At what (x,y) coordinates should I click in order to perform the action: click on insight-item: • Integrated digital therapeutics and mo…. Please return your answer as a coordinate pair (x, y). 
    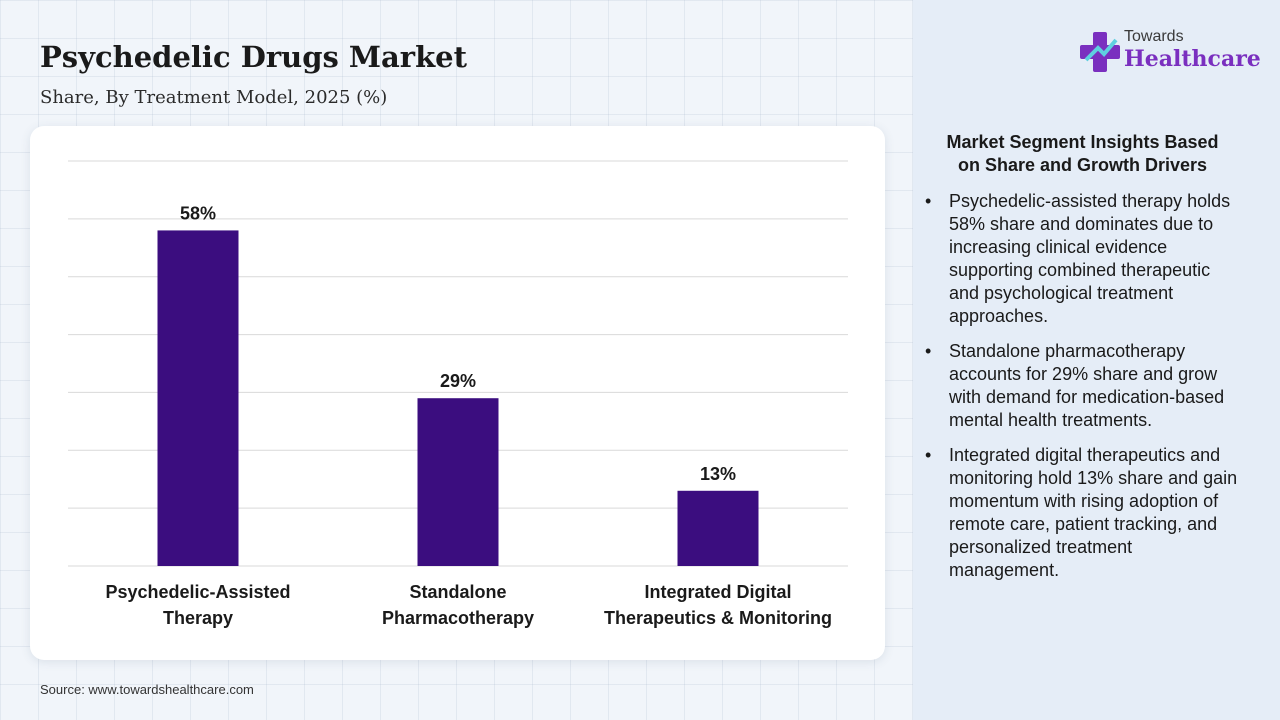
    Looking at the image, I should click on (1085, 513).